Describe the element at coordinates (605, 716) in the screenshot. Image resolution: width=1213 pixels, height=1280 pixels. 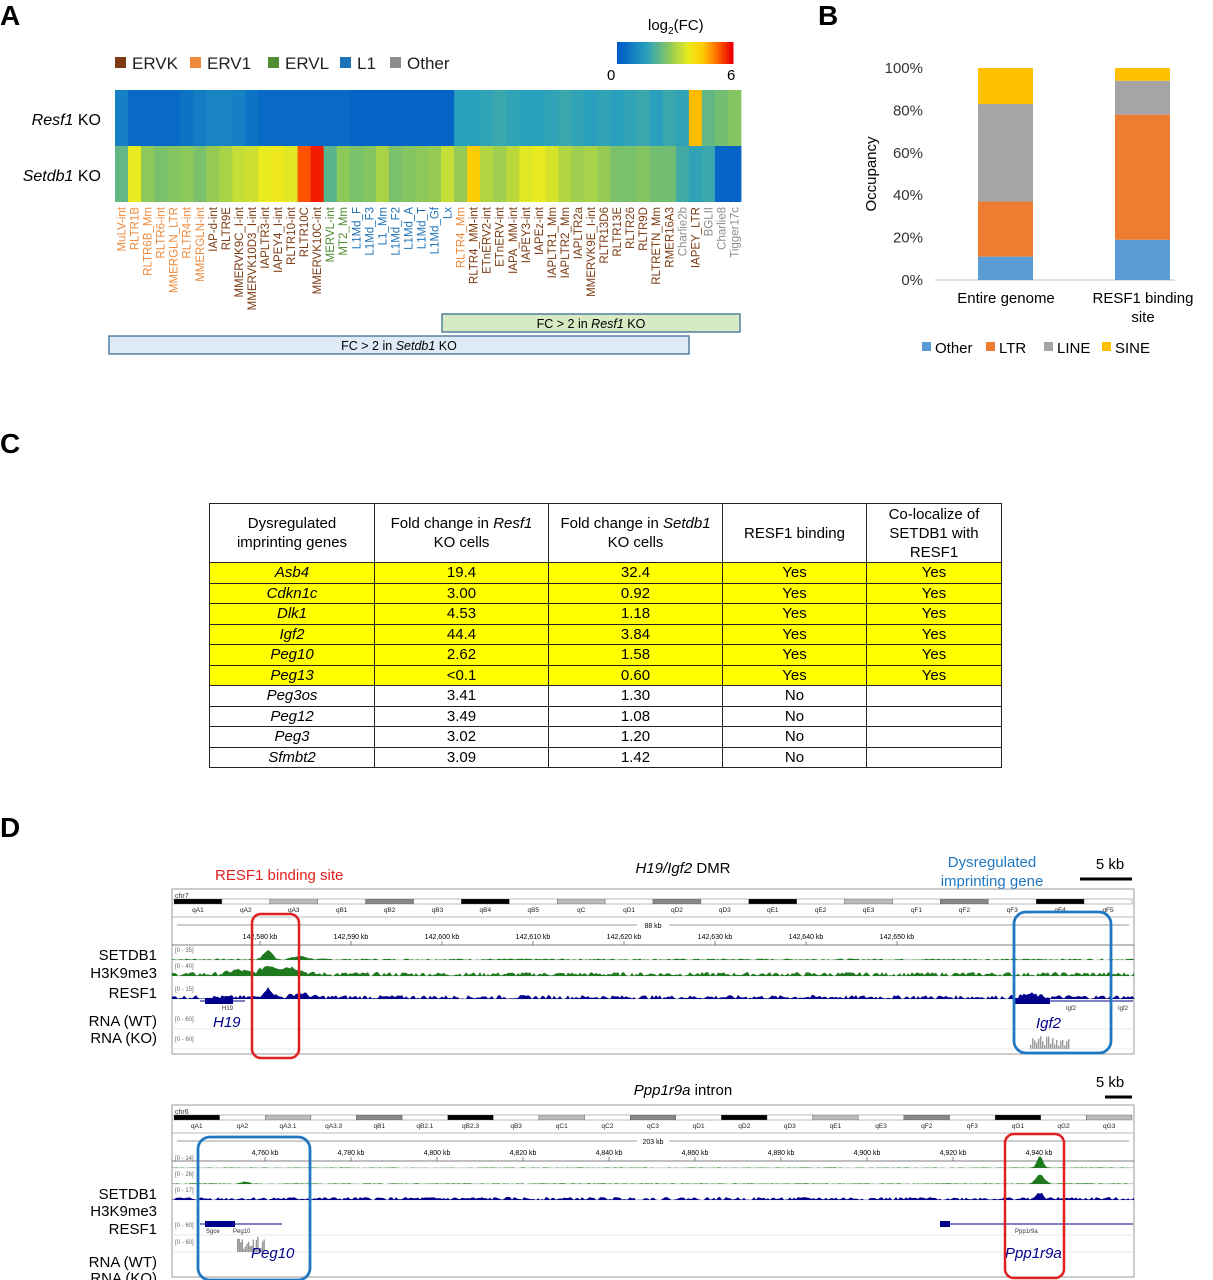
I see `table-row: Peg12 3.49 1.08 No` at that location.